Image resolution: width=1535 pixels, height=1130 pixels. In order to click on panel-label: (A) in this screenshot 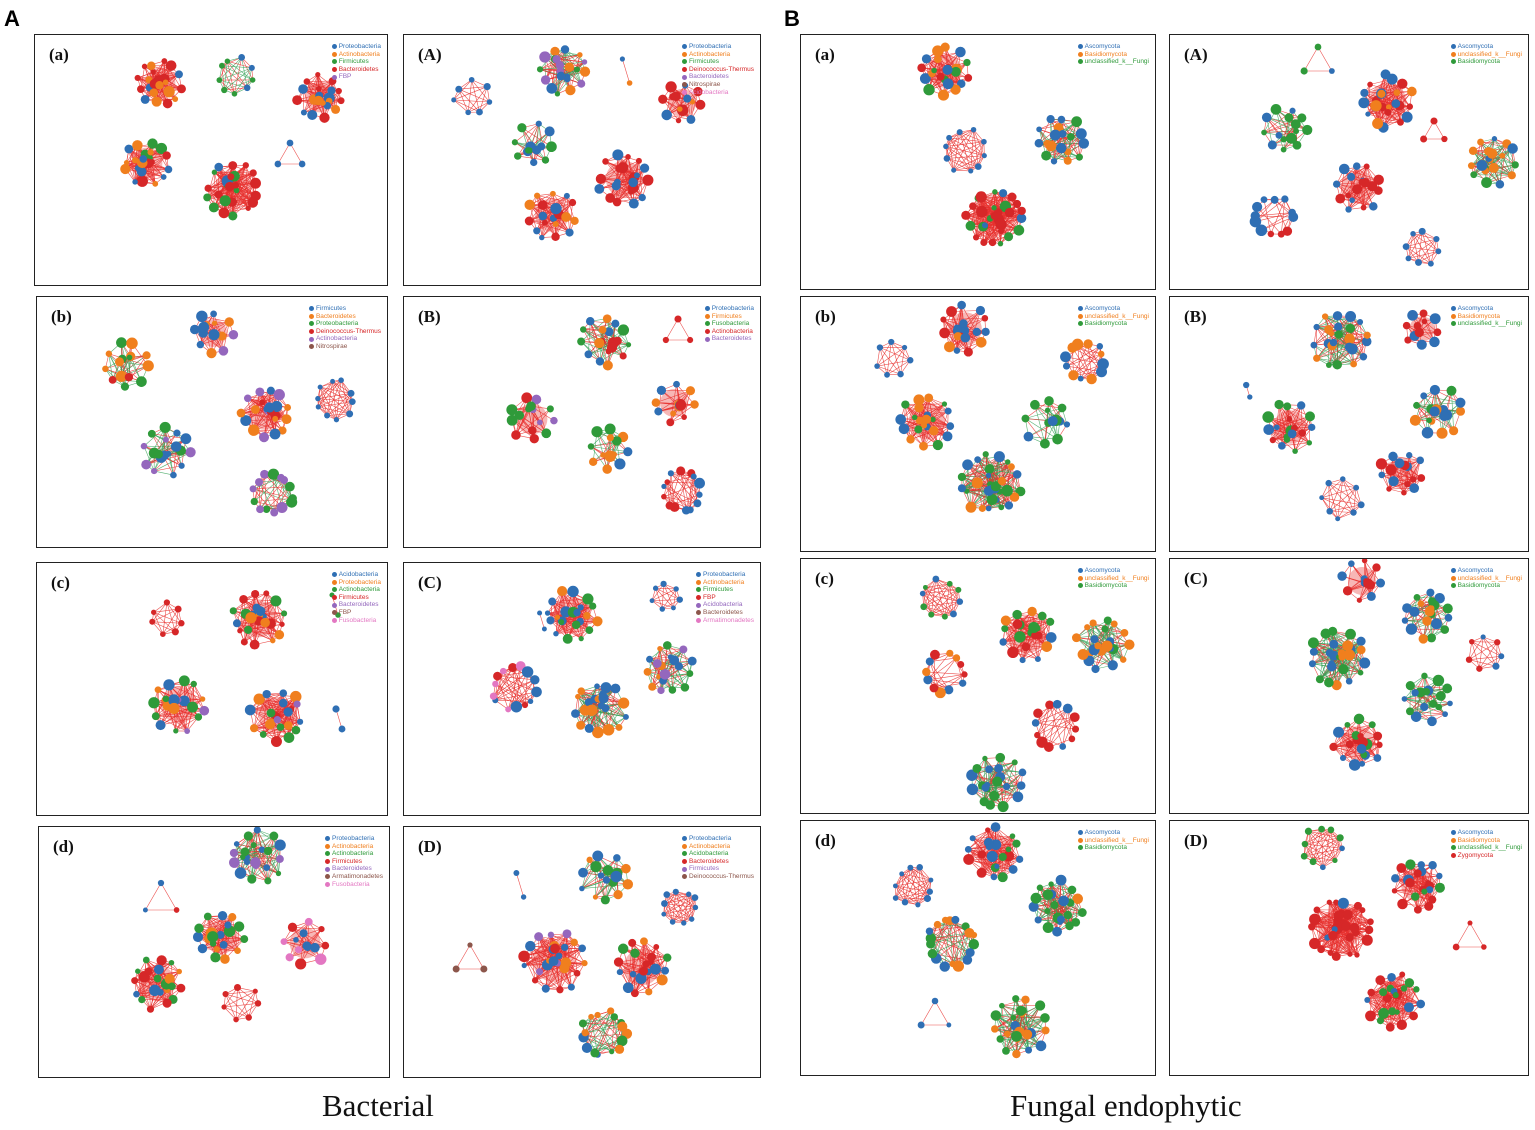, I will do `click(430, 54)`.